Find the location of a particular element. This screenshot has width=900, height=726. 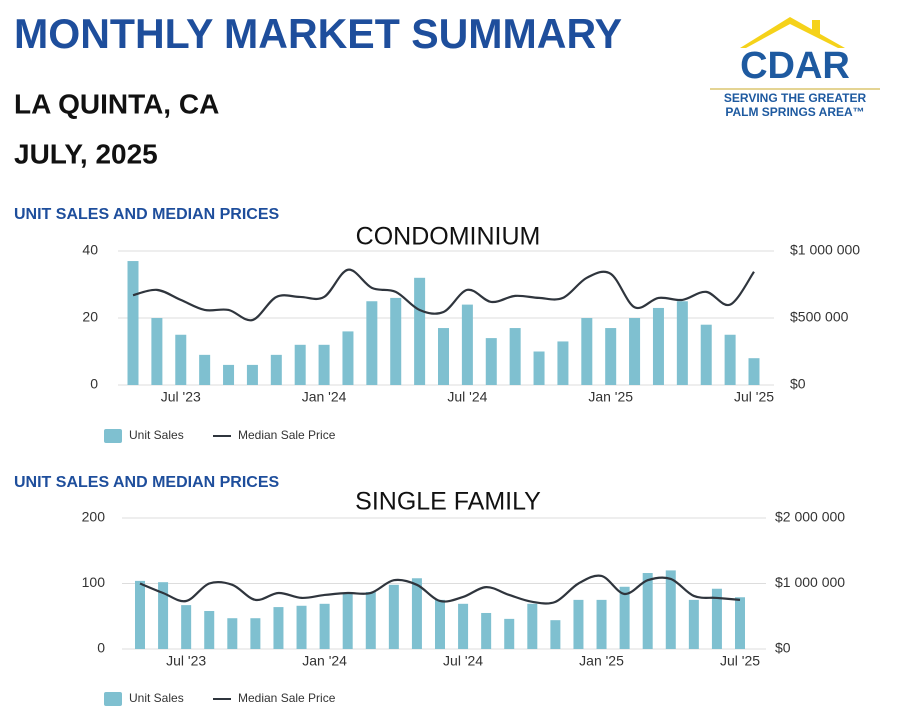

page-title: MONTHLY MARKET SUMMARY is located at coordinates (318, 33).